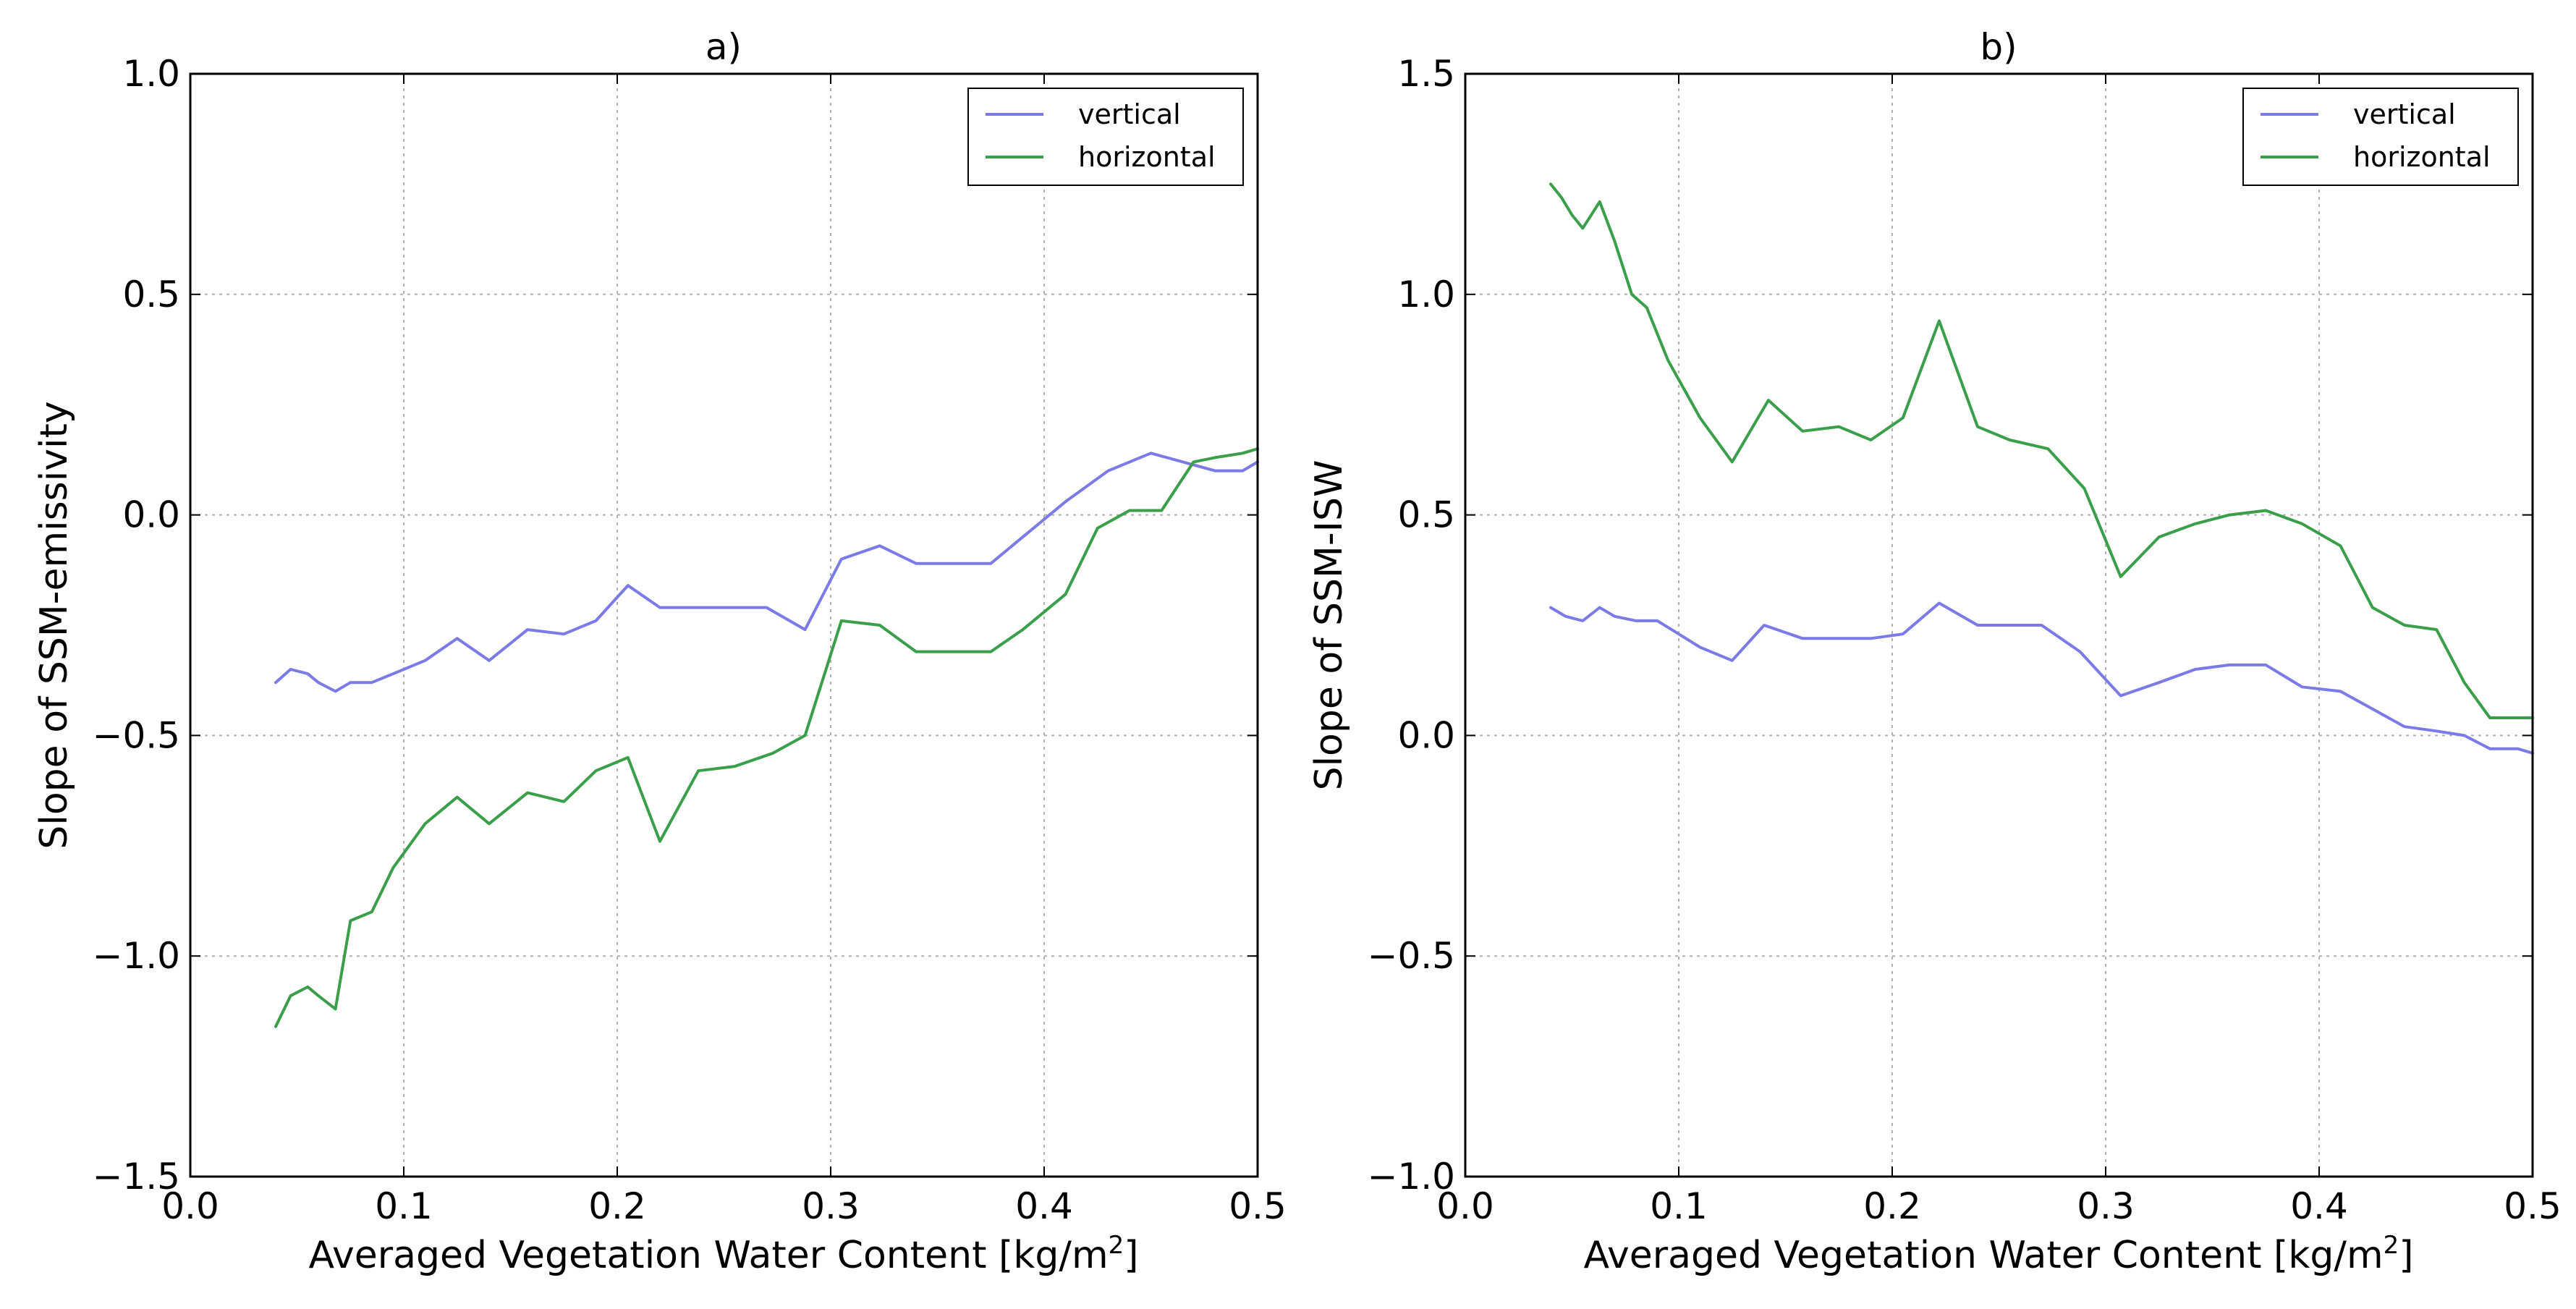  What do you see at coordinates (2106, 1206) in the screenshot?
I see `x-tick-label-b: 0.3` at bounding box center [2106, 1206].